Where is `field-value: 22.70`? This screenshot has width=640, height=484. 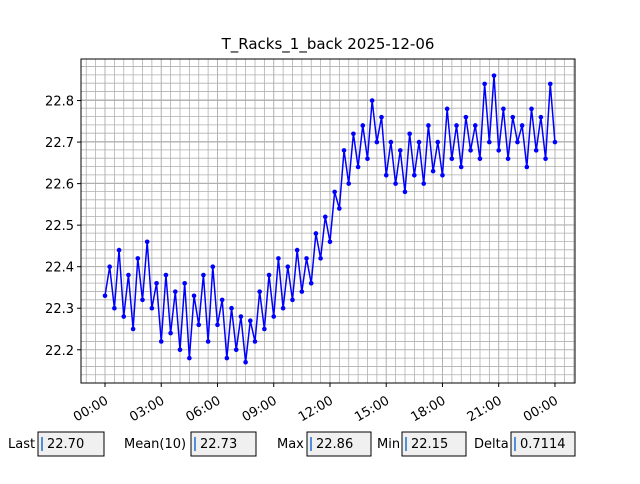
field-value: 22.70 is located at coordinates (65, 444).